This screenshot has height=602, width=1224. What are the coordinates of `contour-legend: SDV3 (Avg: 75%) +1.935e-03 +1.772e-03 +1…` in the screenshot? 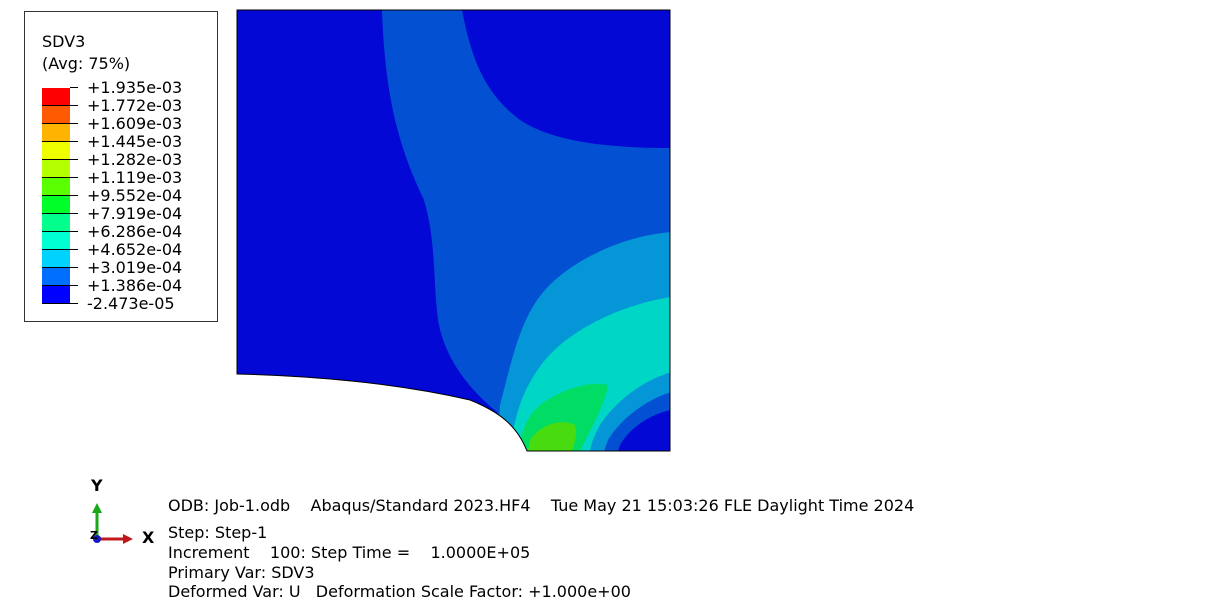 It's located at (121, 166).